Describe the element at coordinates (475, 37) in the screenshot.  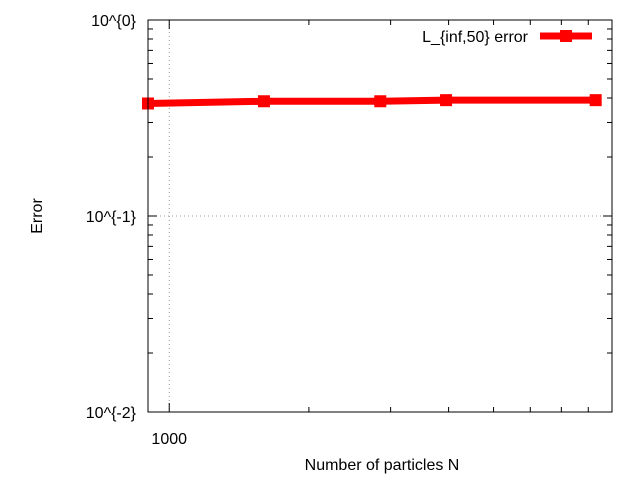
I see `legend-label: L_{inf,50} error` at that location.